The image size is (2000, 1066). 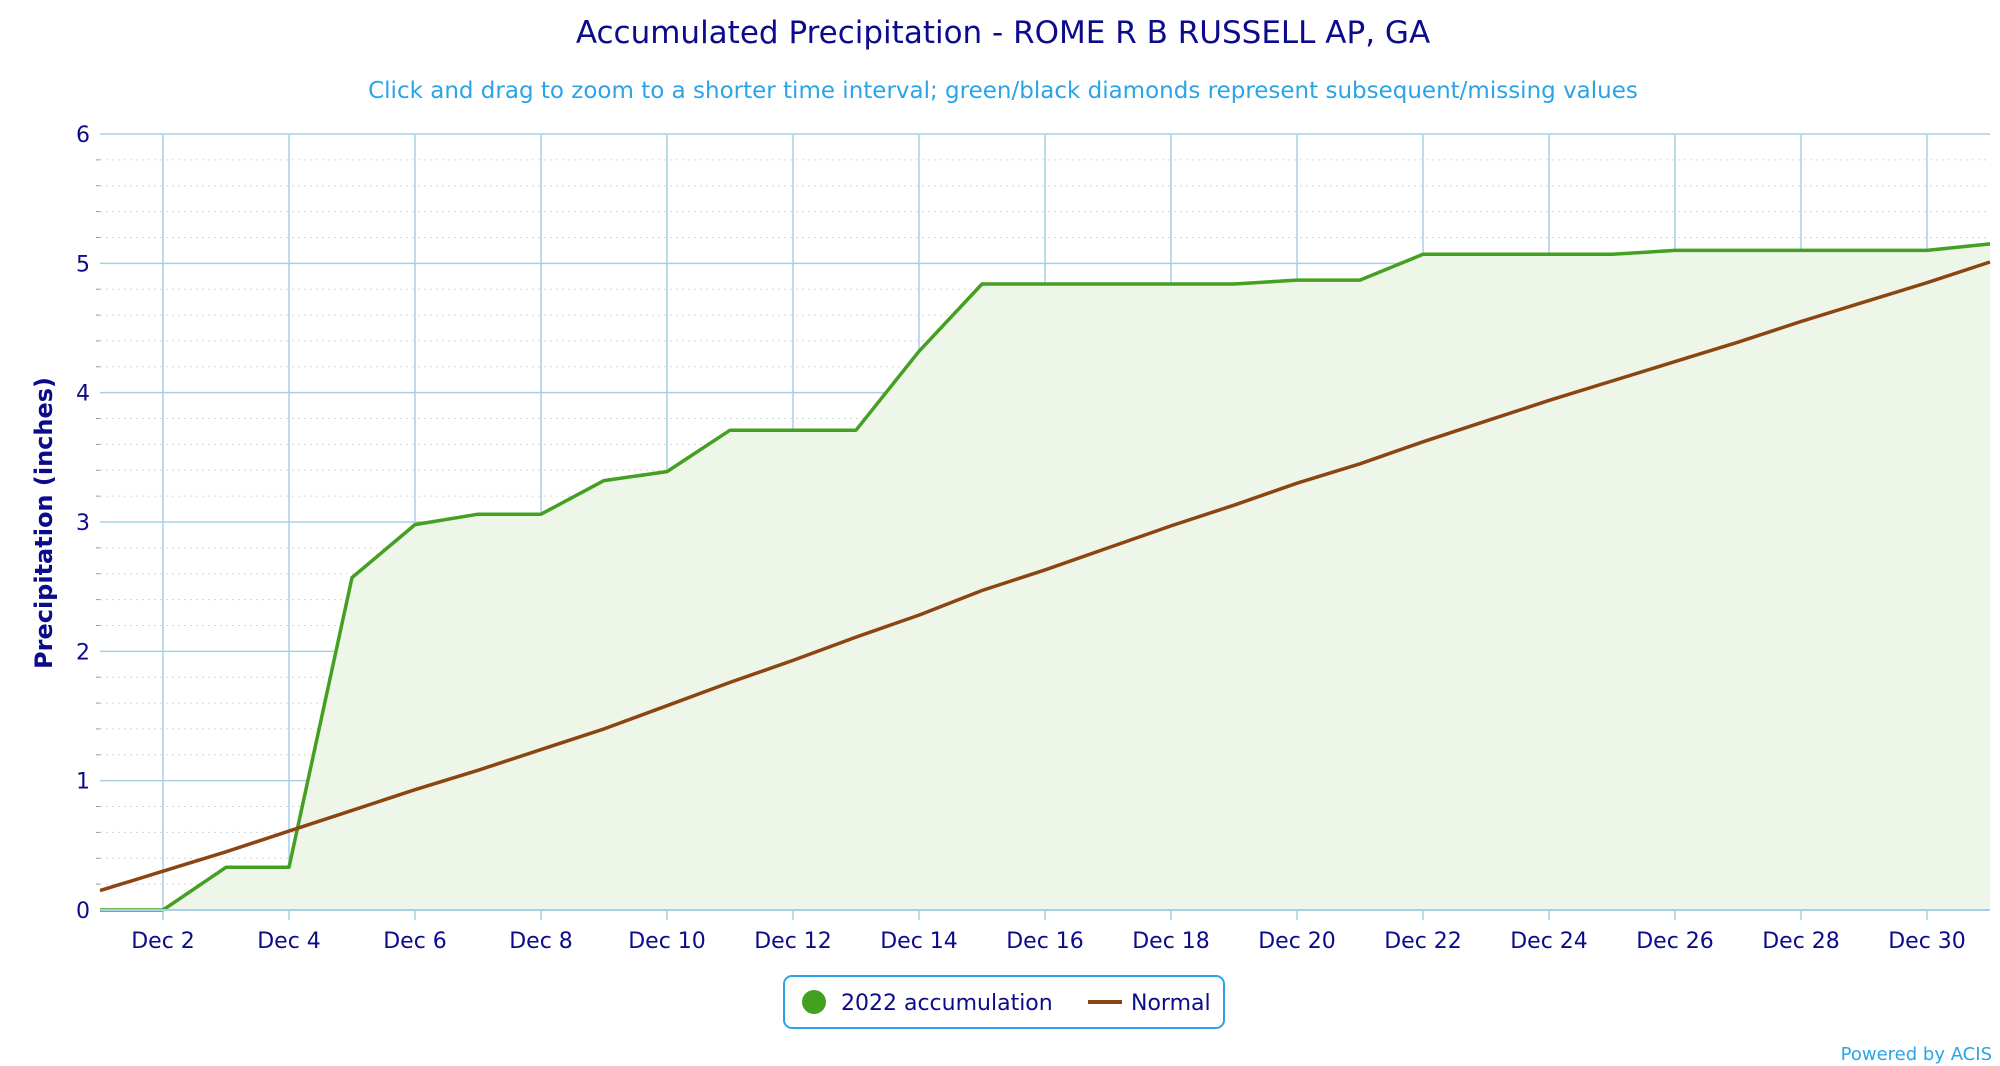 What do you see at coordinates (83, 135) in the screenshot?
I see `y-tick-label: 6` at bounding box center [83, 135].